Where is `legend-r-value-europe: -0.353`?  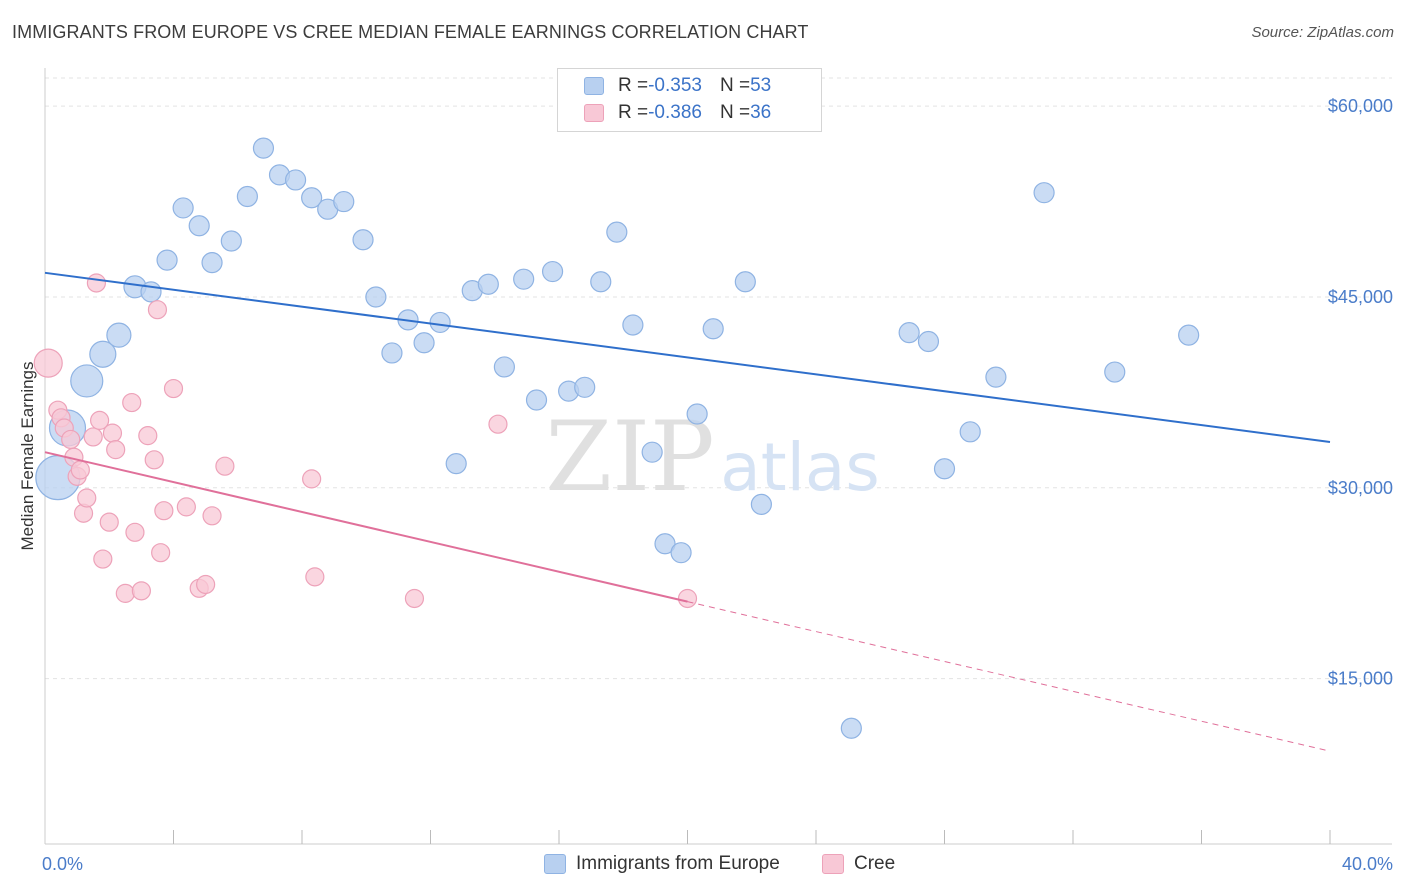
legend-r-value-europe: -0.353 is located at coordinates (675, 85).